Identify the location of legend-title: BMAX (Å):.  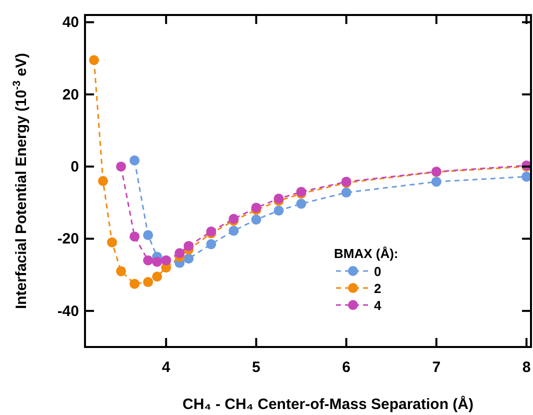
(366, 253).